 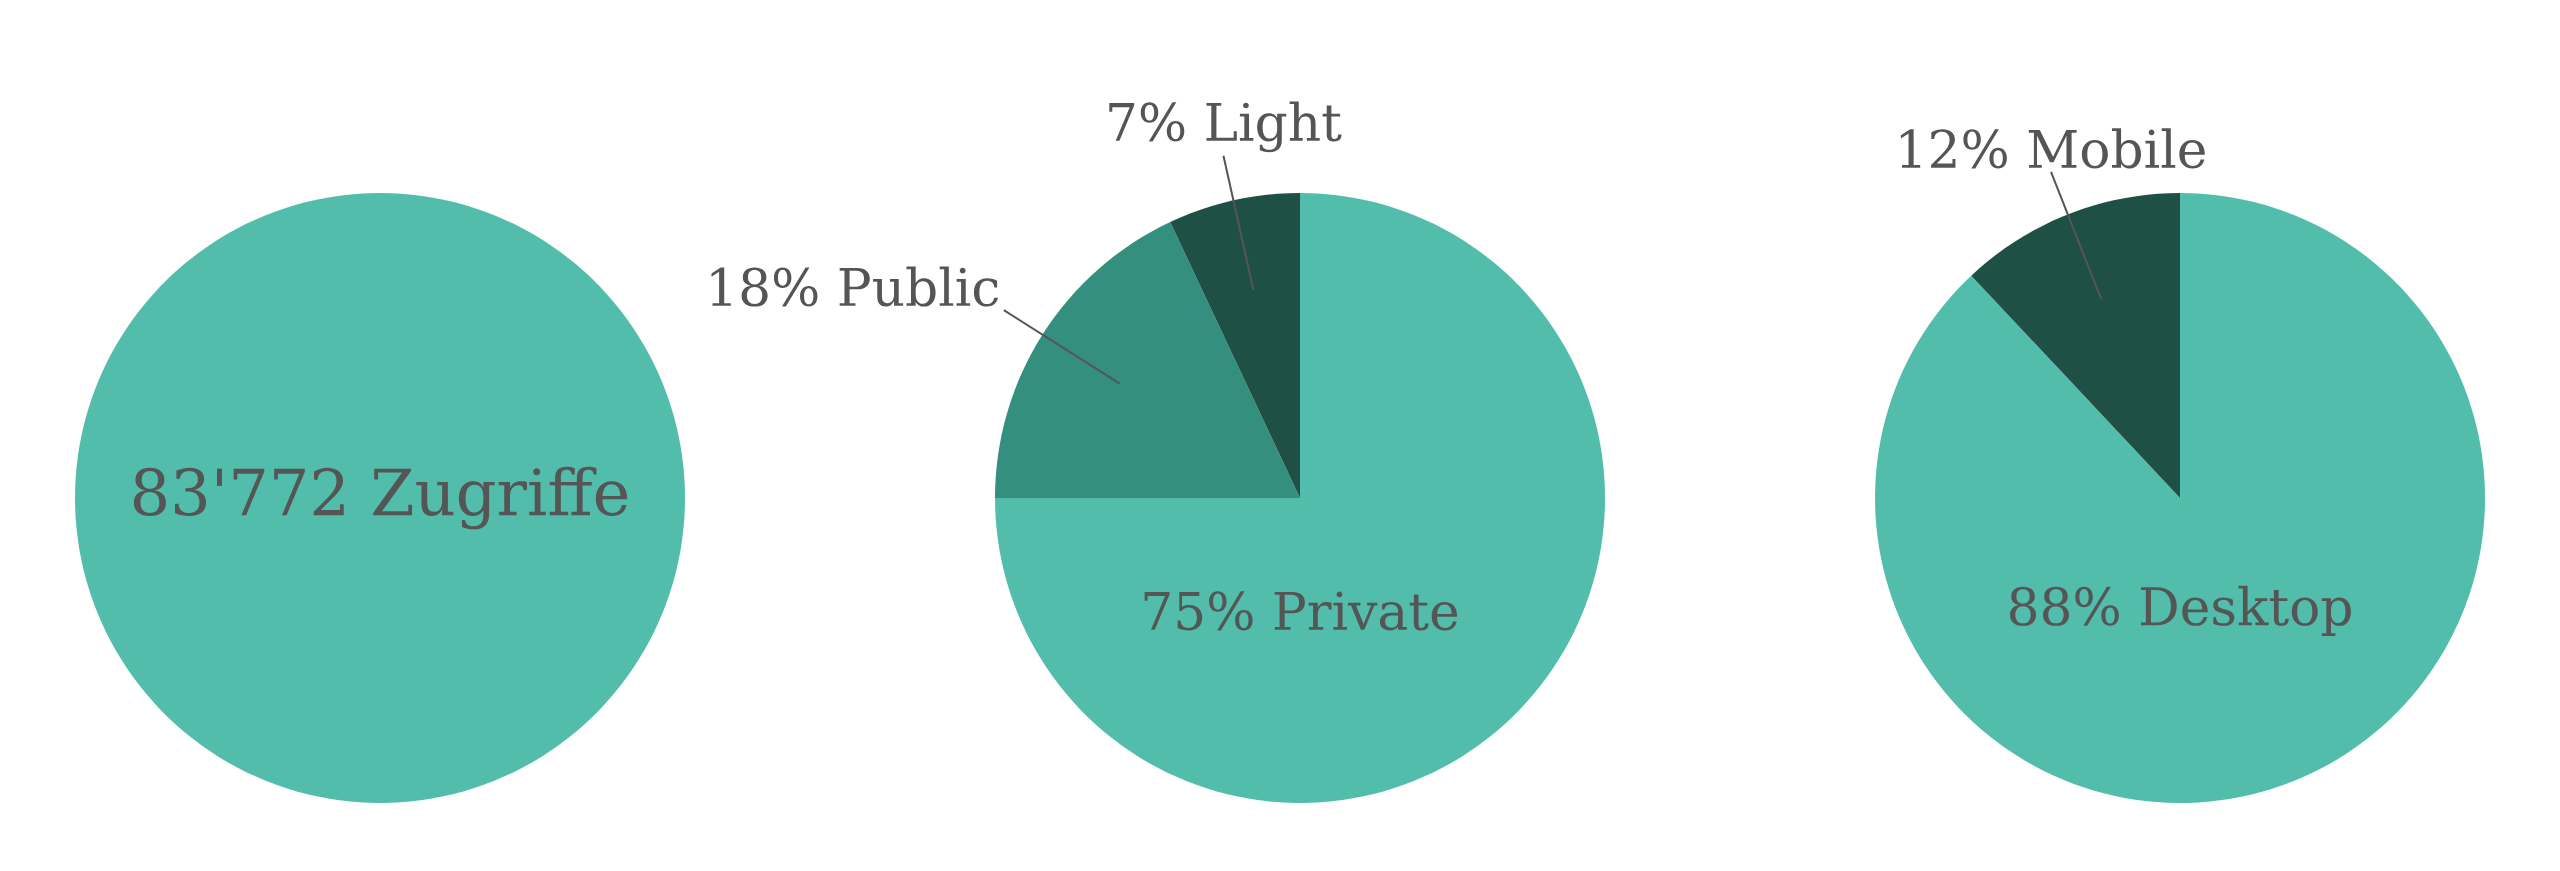 What do you see at coordinates (918, 286) in the screenshot?
I see `slice-label: Public` at bounding box center [918, 286].